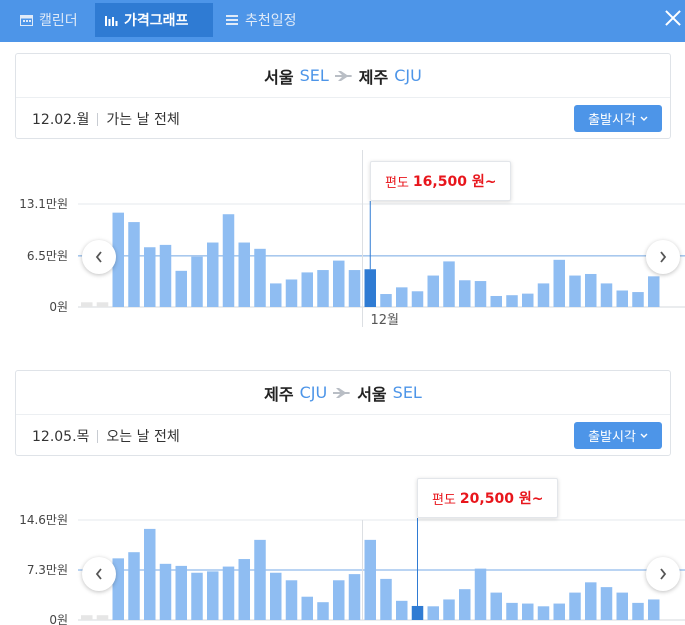  I want to click on outbound-range-label: 가는 날 전체, so click(143, 120).